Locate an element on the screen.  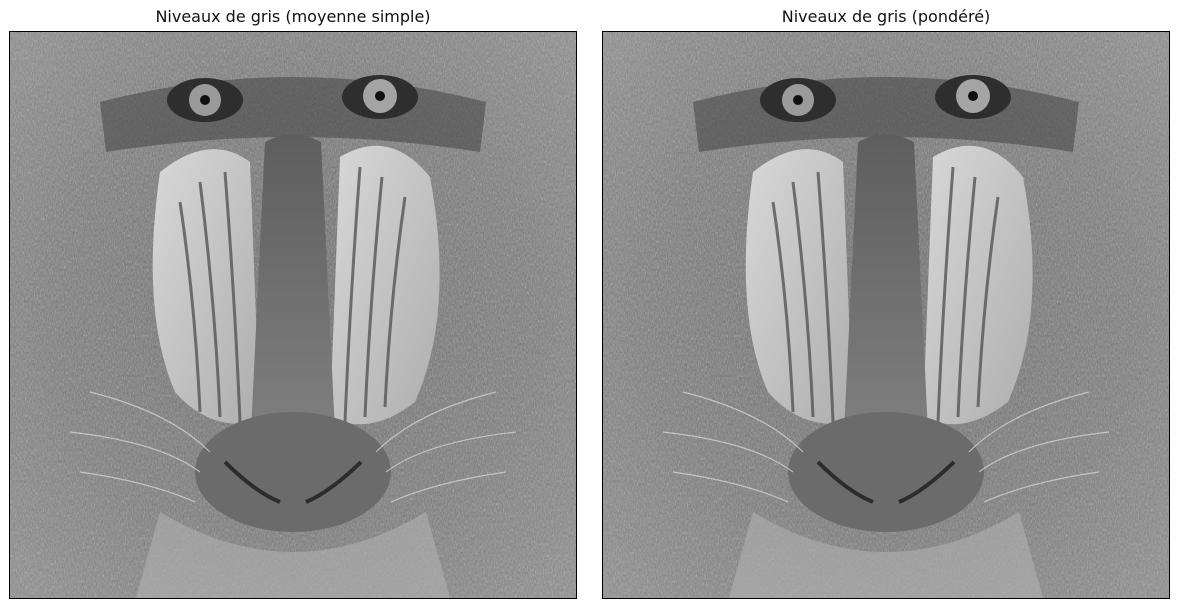
panel-title: Niveaux de gris (moyenne simple) is located at coordinates (293, 16).